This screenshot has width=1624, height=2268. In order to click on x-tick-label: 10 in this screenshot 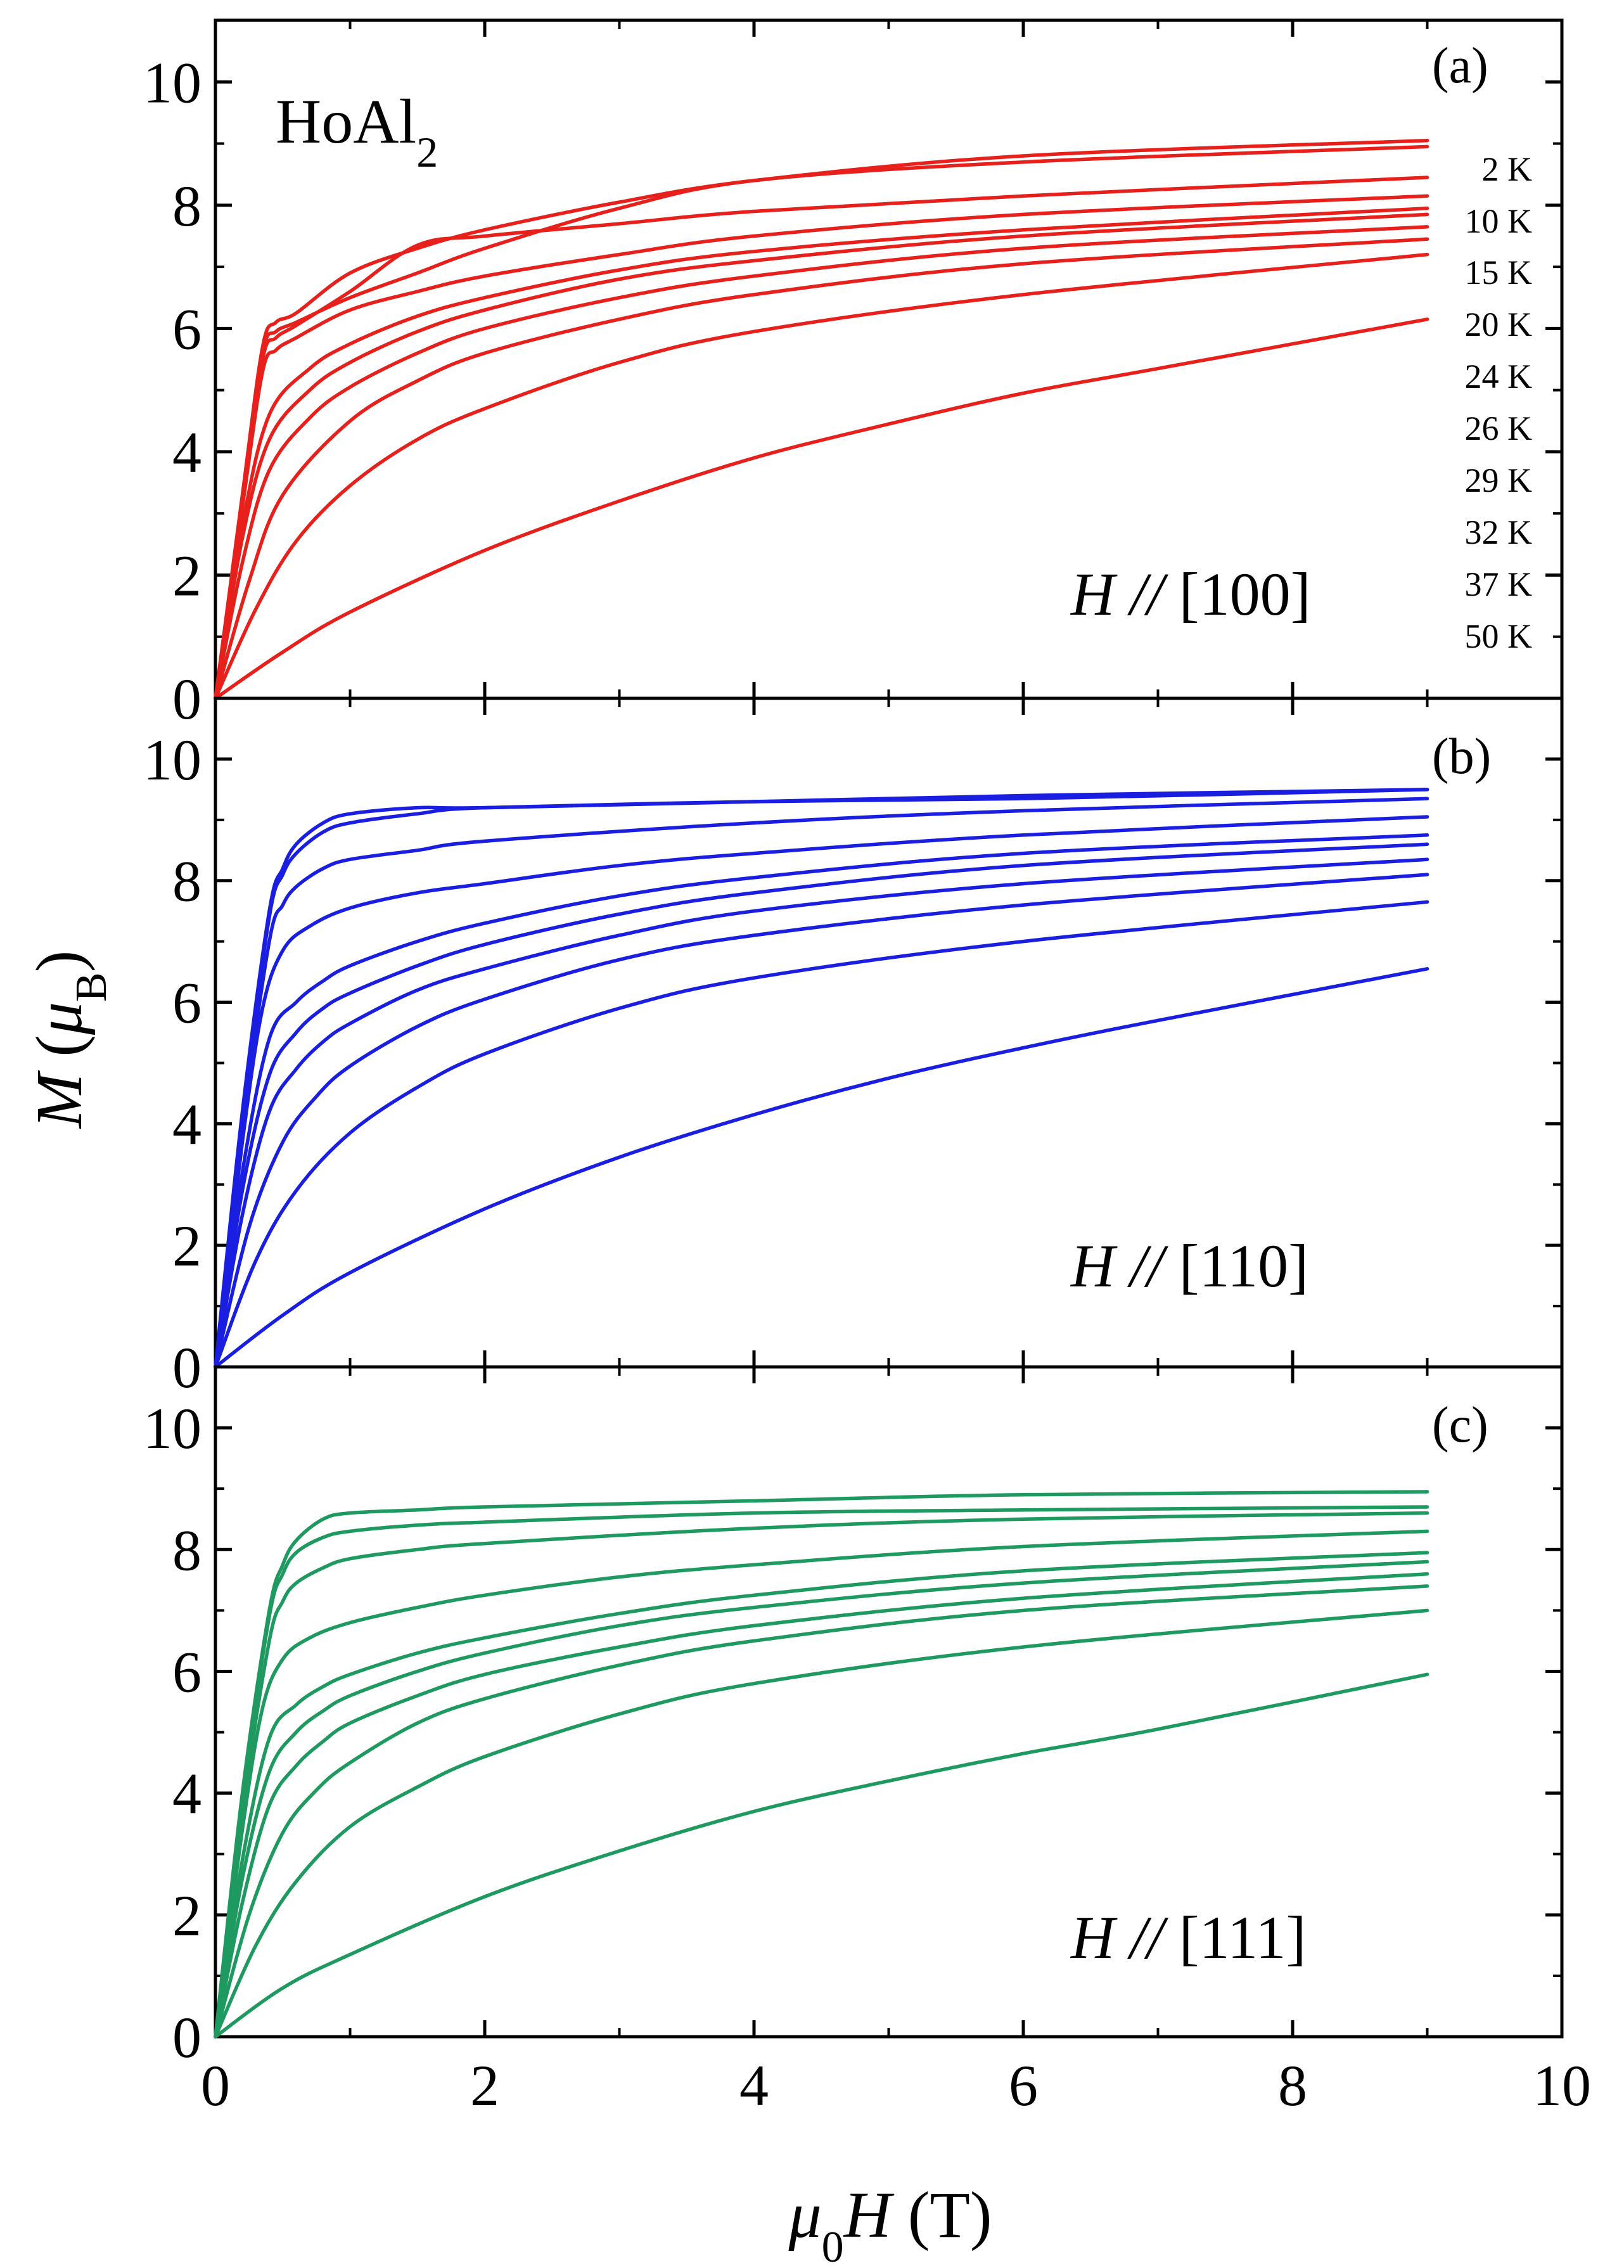, I will do `click(1562, 2085)`.